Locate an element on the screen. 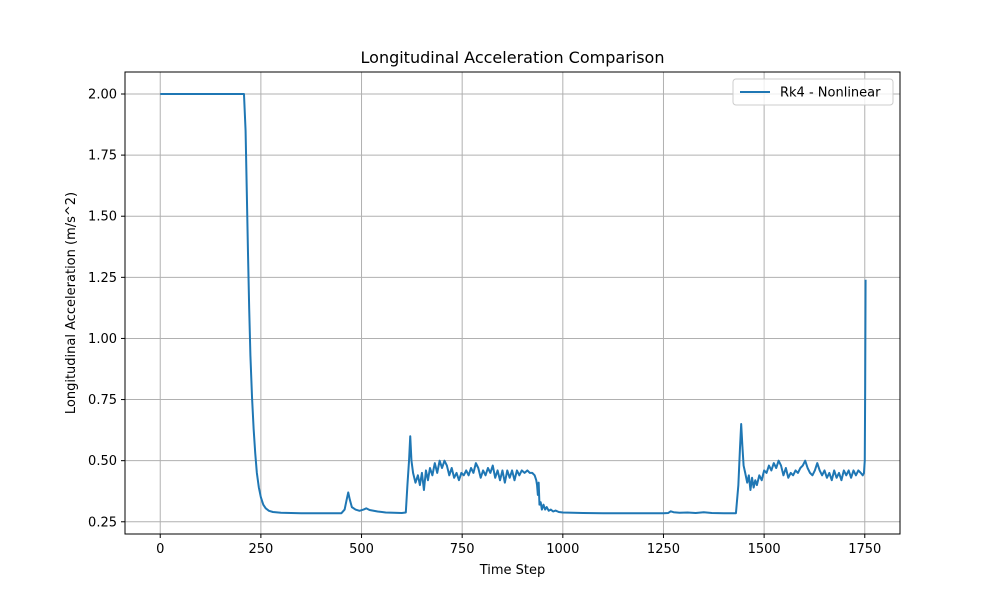 This screenshot has width=1000, height=600. y-tick-label: 0.50 is located at coordinates (102, 461).